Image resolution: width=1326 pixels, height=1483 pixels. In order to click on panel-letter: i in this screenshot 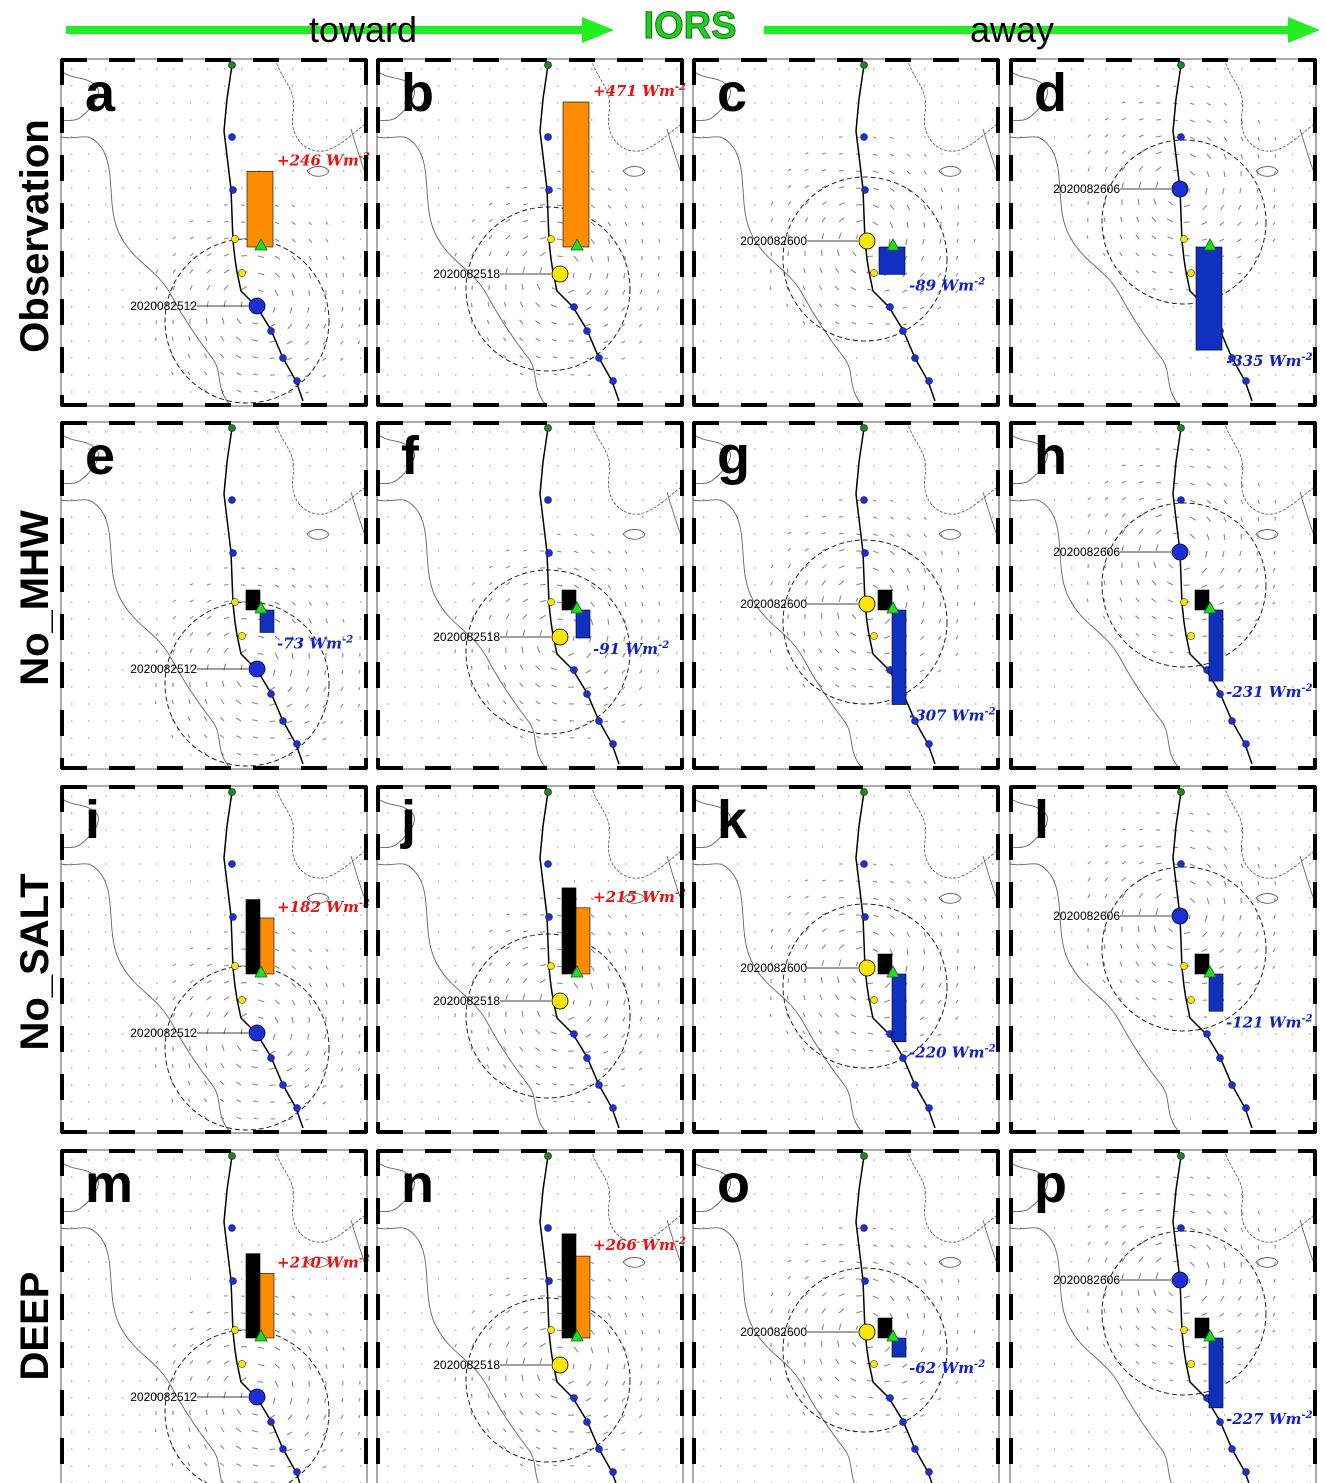, I will do `click(92, 820)`.